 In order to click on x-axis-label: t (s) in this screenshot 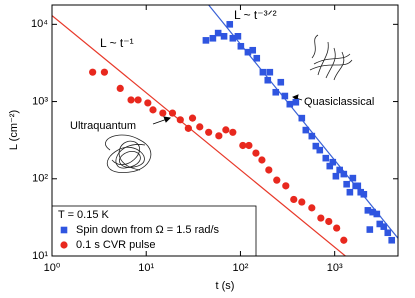, I will do `click(225, 286)`.